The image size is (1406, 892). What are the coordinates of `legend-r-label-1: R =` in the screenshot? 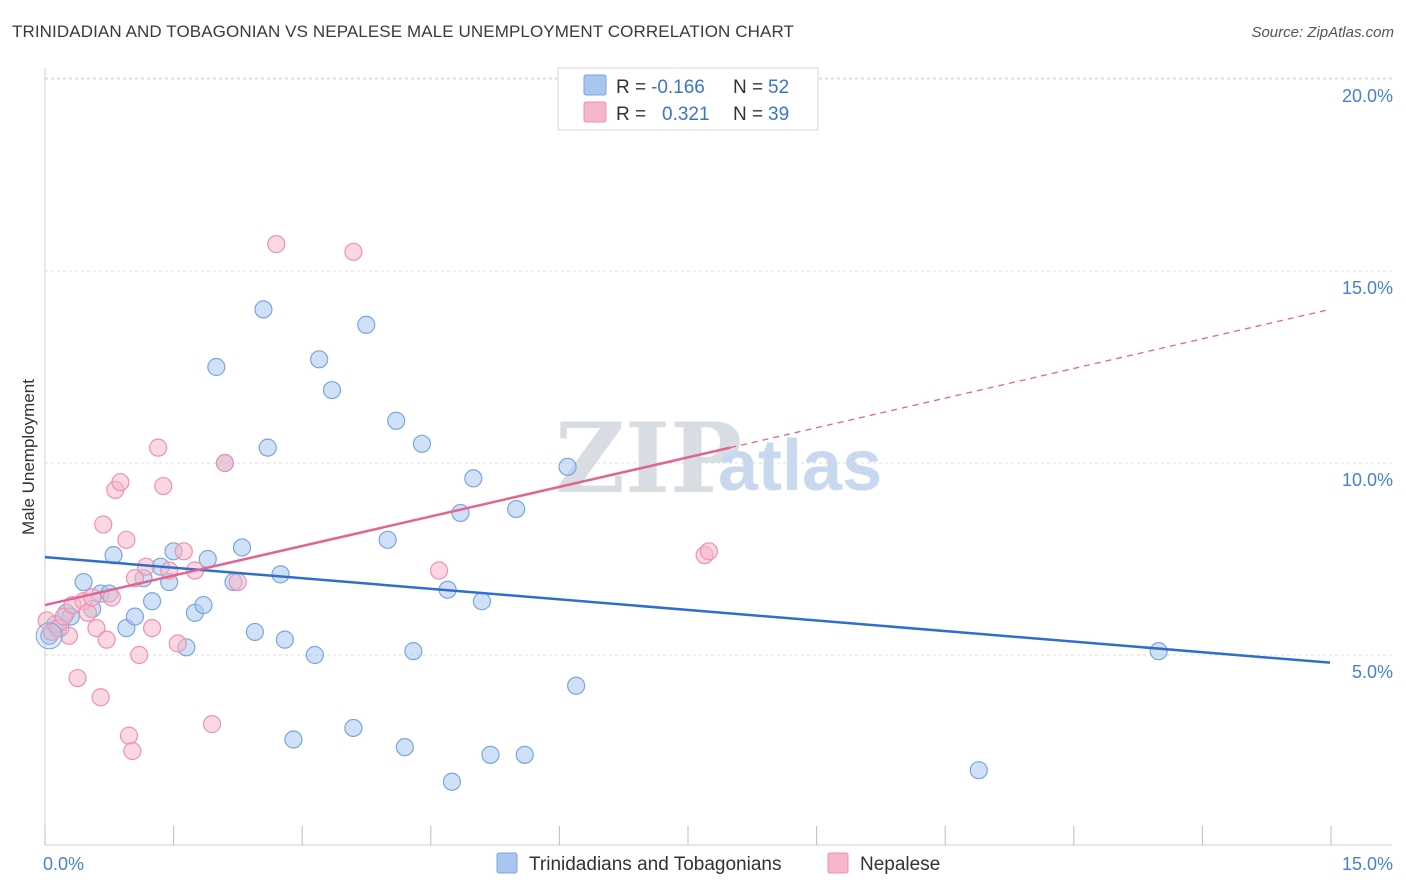 It's located at (631, 87).